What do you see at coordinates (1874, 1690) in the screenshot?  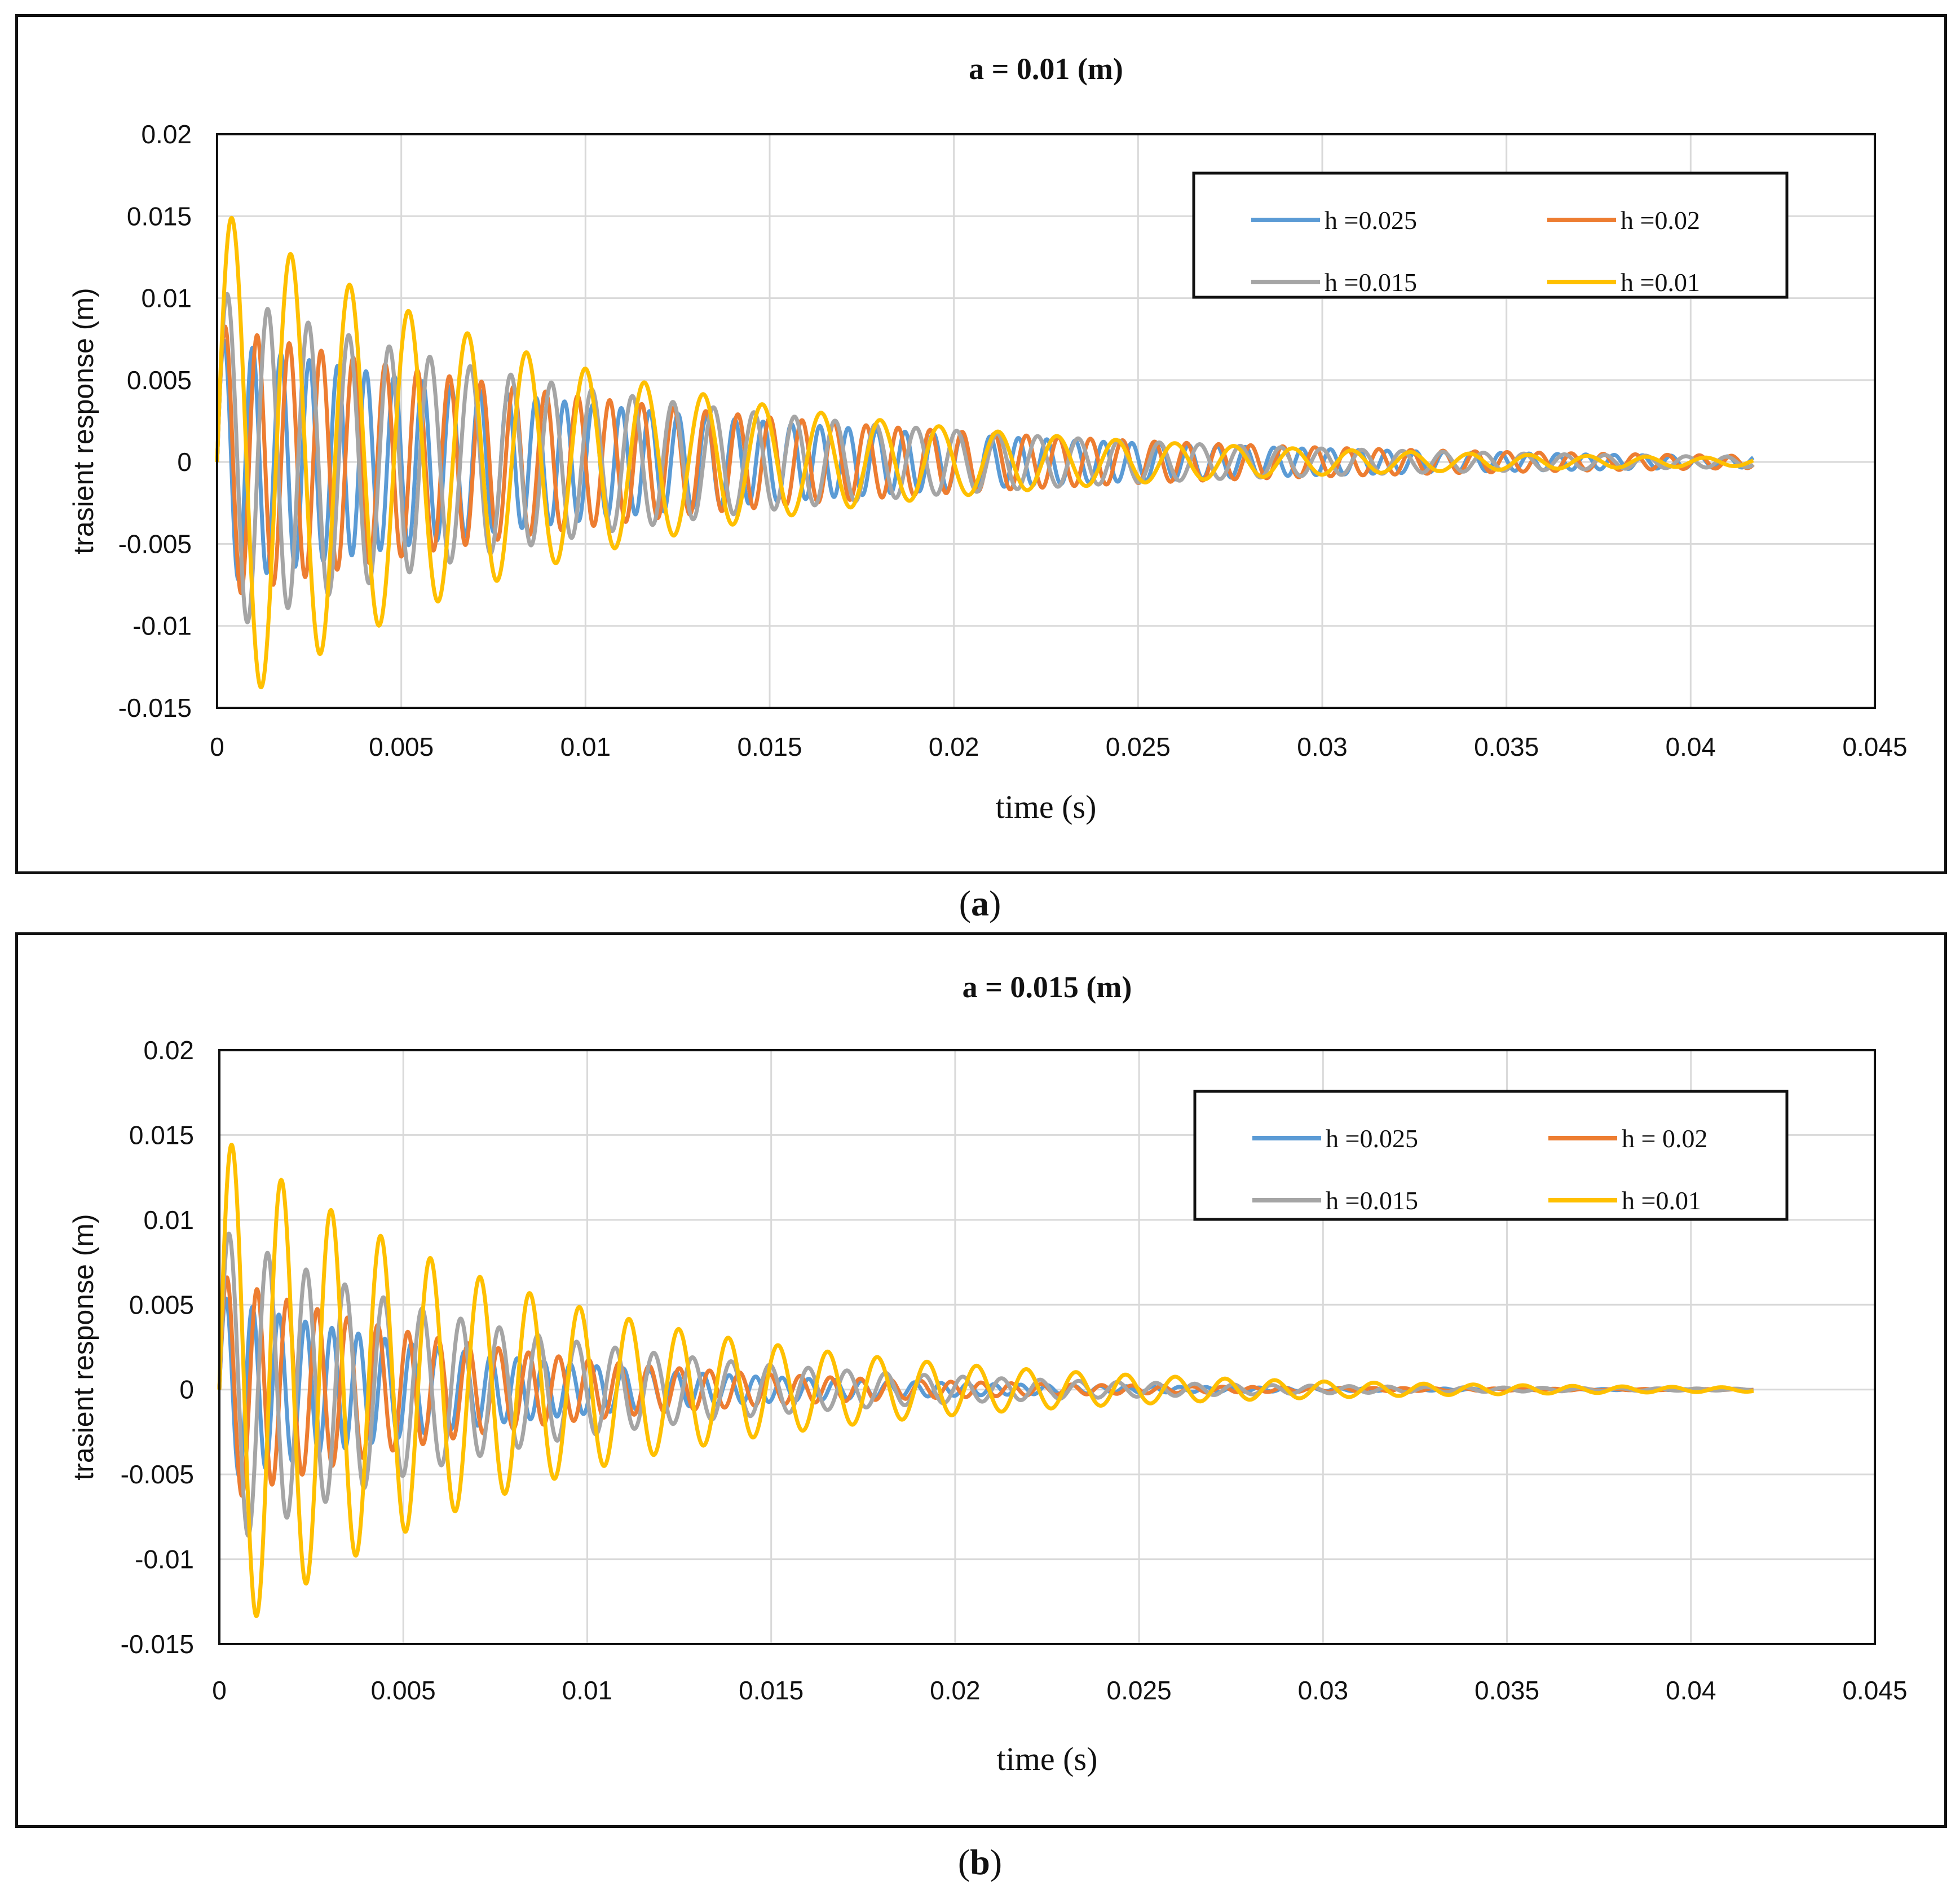 I see `panel-b-x-tick-label-9: 0.045` at bounding box center [1874, 1690].